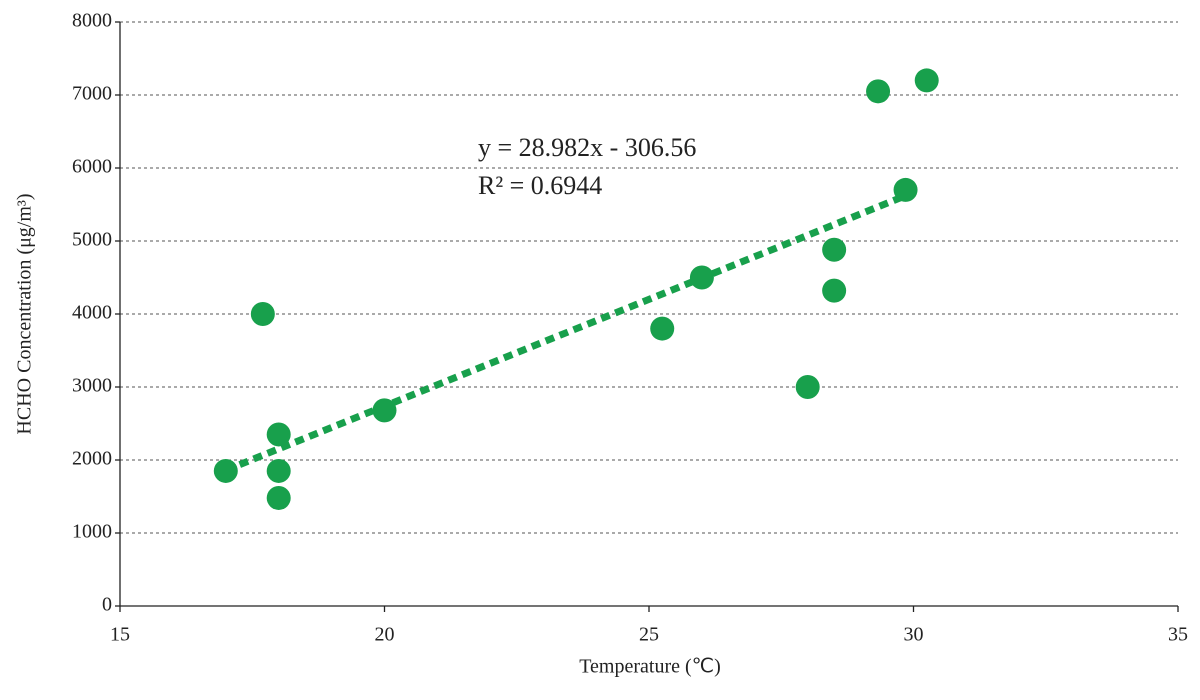 Image resolution: width=1200 pixels, height=700 pixels. What do you see at coordinates (92, 386) in the screenshot?
I see `y-tick-label: 3000` at bounding box center [92, 386].